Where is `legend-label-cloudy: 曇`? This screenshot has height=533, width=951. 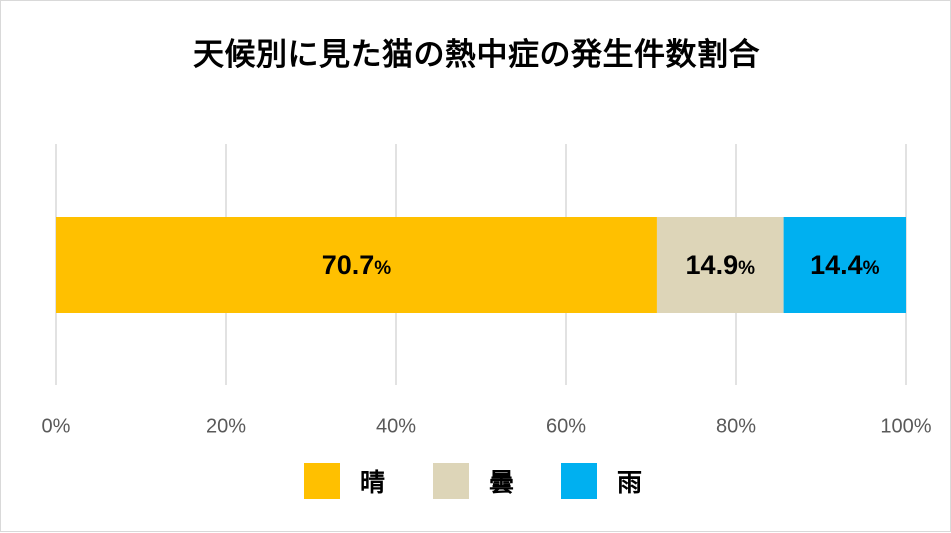
legend-label-cloudy: 曇 is located at coordinates (502, 482).